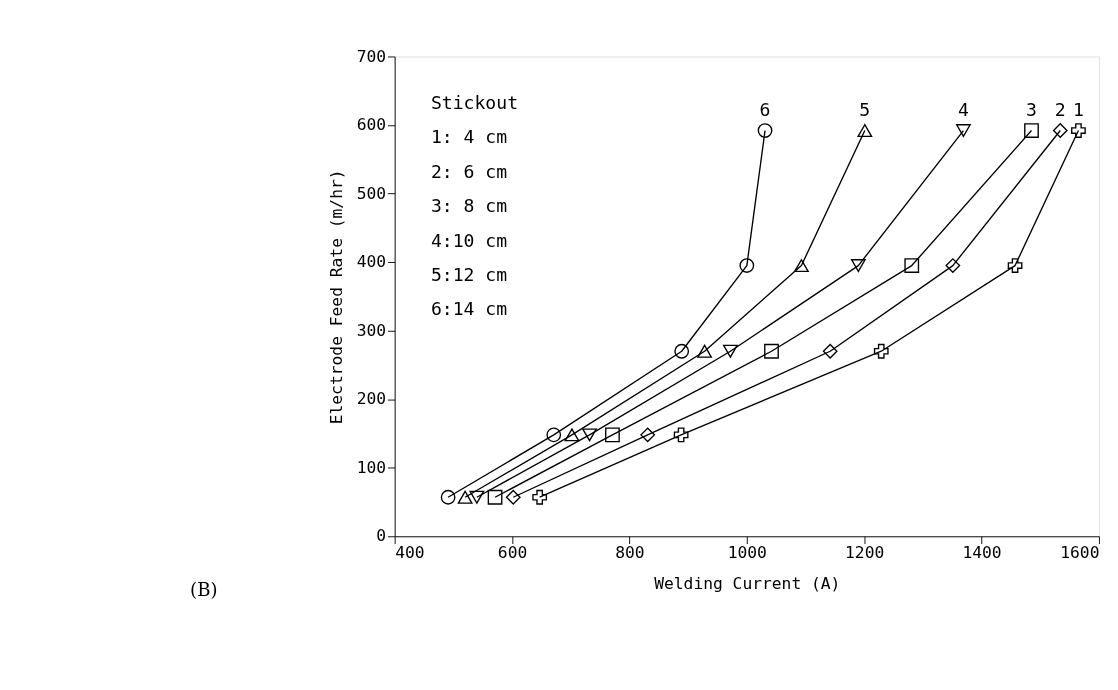 The image size is (1118, 690). I want to click on annotation: 2: 6 cm, so click(469, 171).